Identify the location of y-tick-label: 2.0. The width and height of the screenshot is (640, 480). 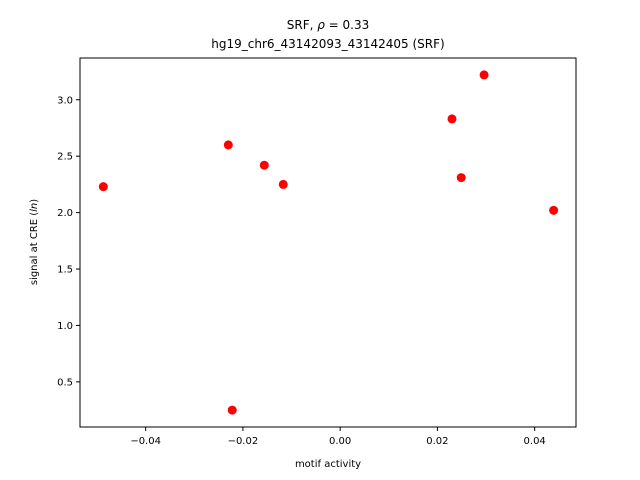
(65, 213).